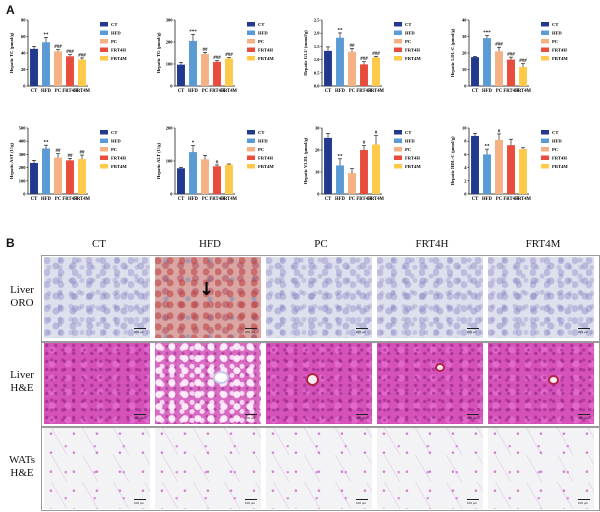 Image resolution: width=600 pixels, height=512 pixels. What do you see at coordinates (317, 128) in the screenshot?
I see `y-tick-label: 30` at bounding box center [317, 128].